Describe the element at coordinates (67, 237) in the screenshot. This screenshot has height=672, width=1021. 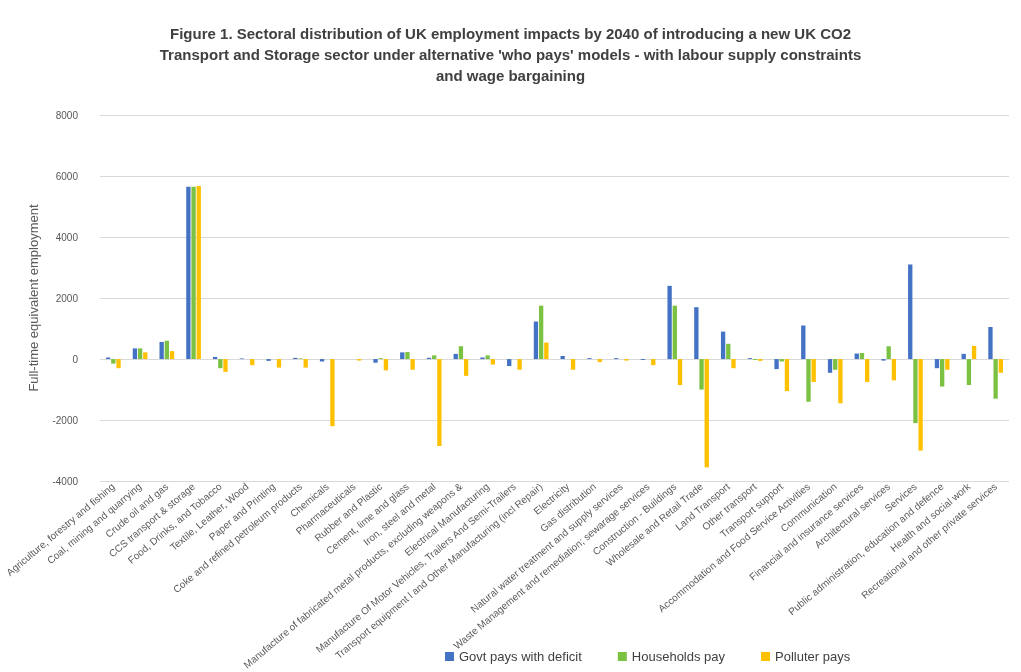
I see `y-tick-label: 4000` at that location.